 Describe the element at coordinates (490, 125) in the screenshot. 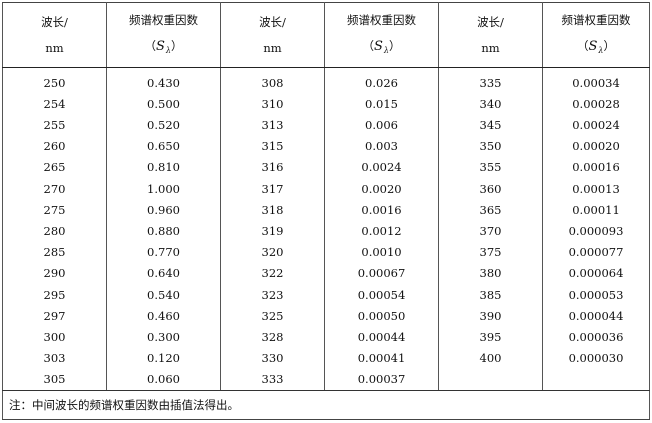

I see `wavelength-cell: 345` at that location.